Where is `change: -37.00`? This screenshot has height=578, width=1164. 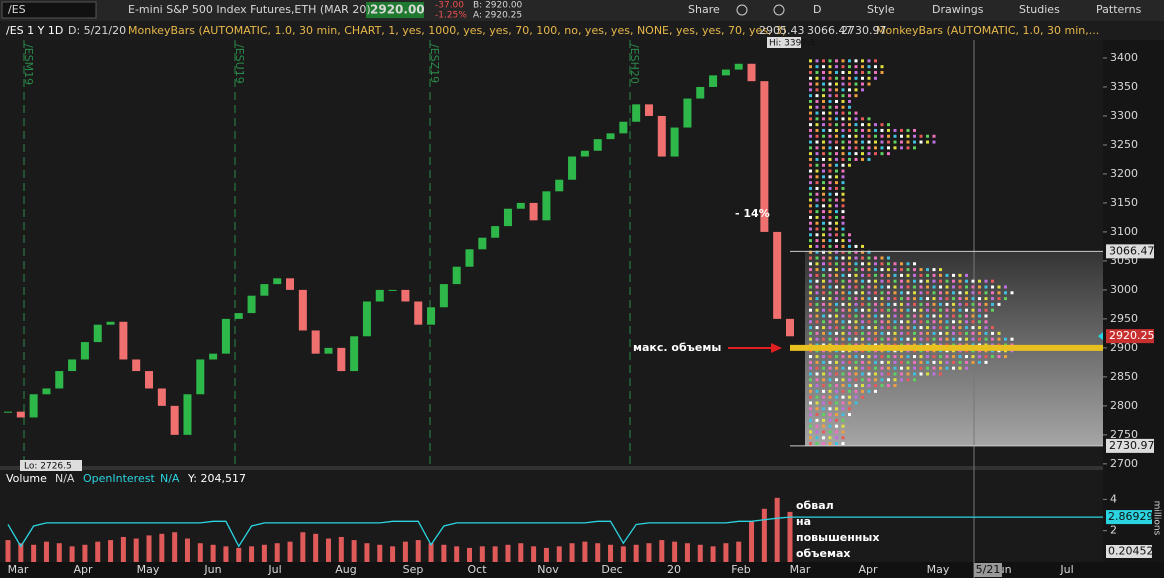 change: -37.00 is located at coordinates (449, 6).